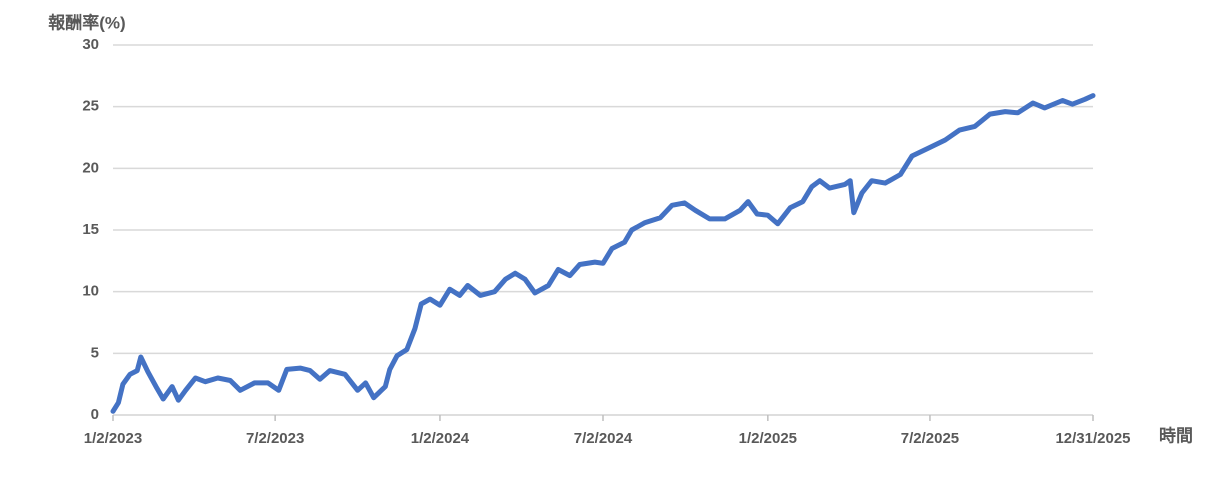  What do you see at coordinates (1176, 435) in the screenshot?
I see `x-axis-label: 時間` at bounding box center [1176, 435].